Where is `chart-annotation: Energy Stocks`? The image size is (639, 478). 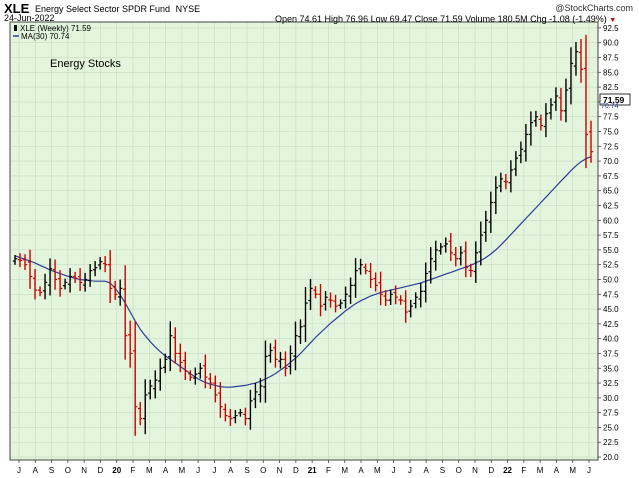
chart-annotation: Energy Stocks is located at coordinates (85, 64).